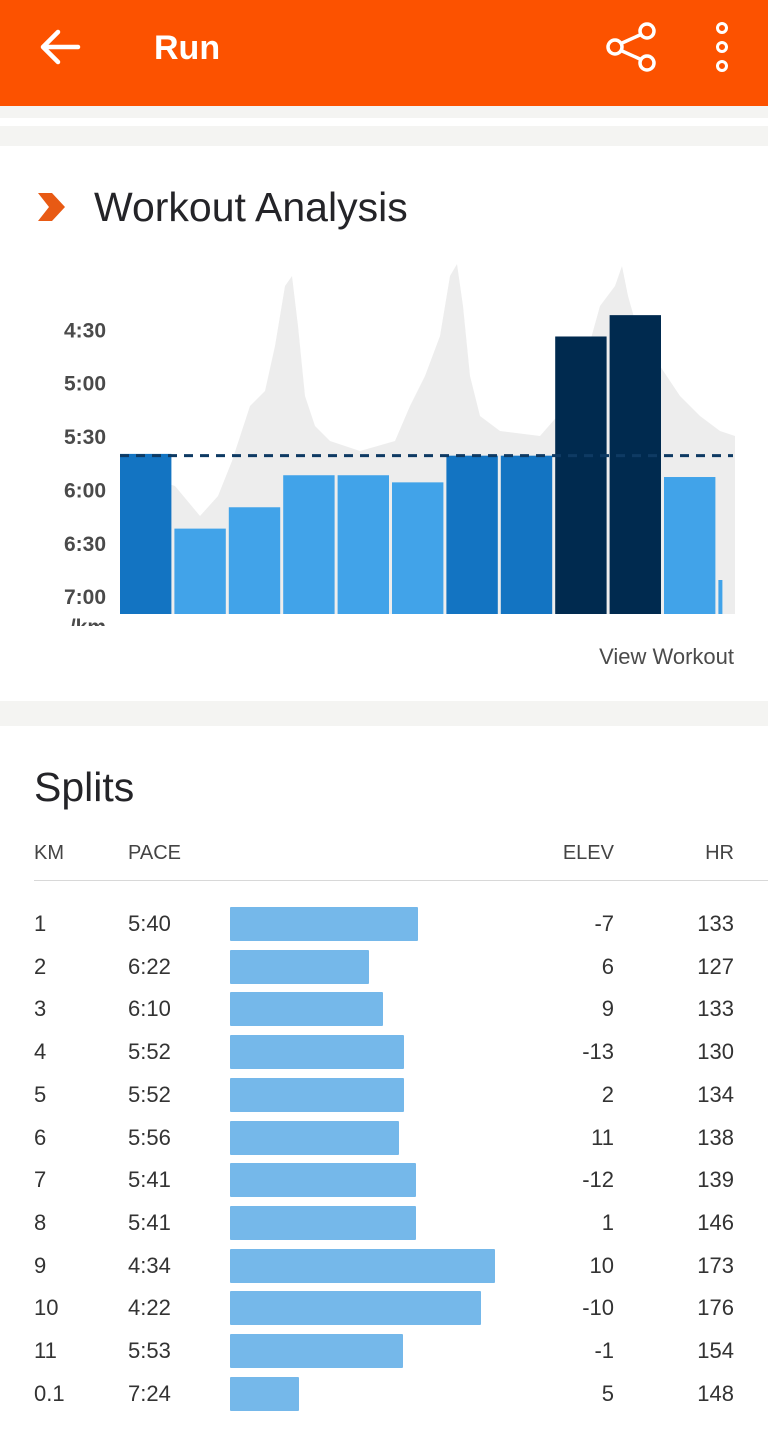  Describe the element at coordinates (149, 1009) in the screenshot. I see `split-pace: 6:10` at that location.